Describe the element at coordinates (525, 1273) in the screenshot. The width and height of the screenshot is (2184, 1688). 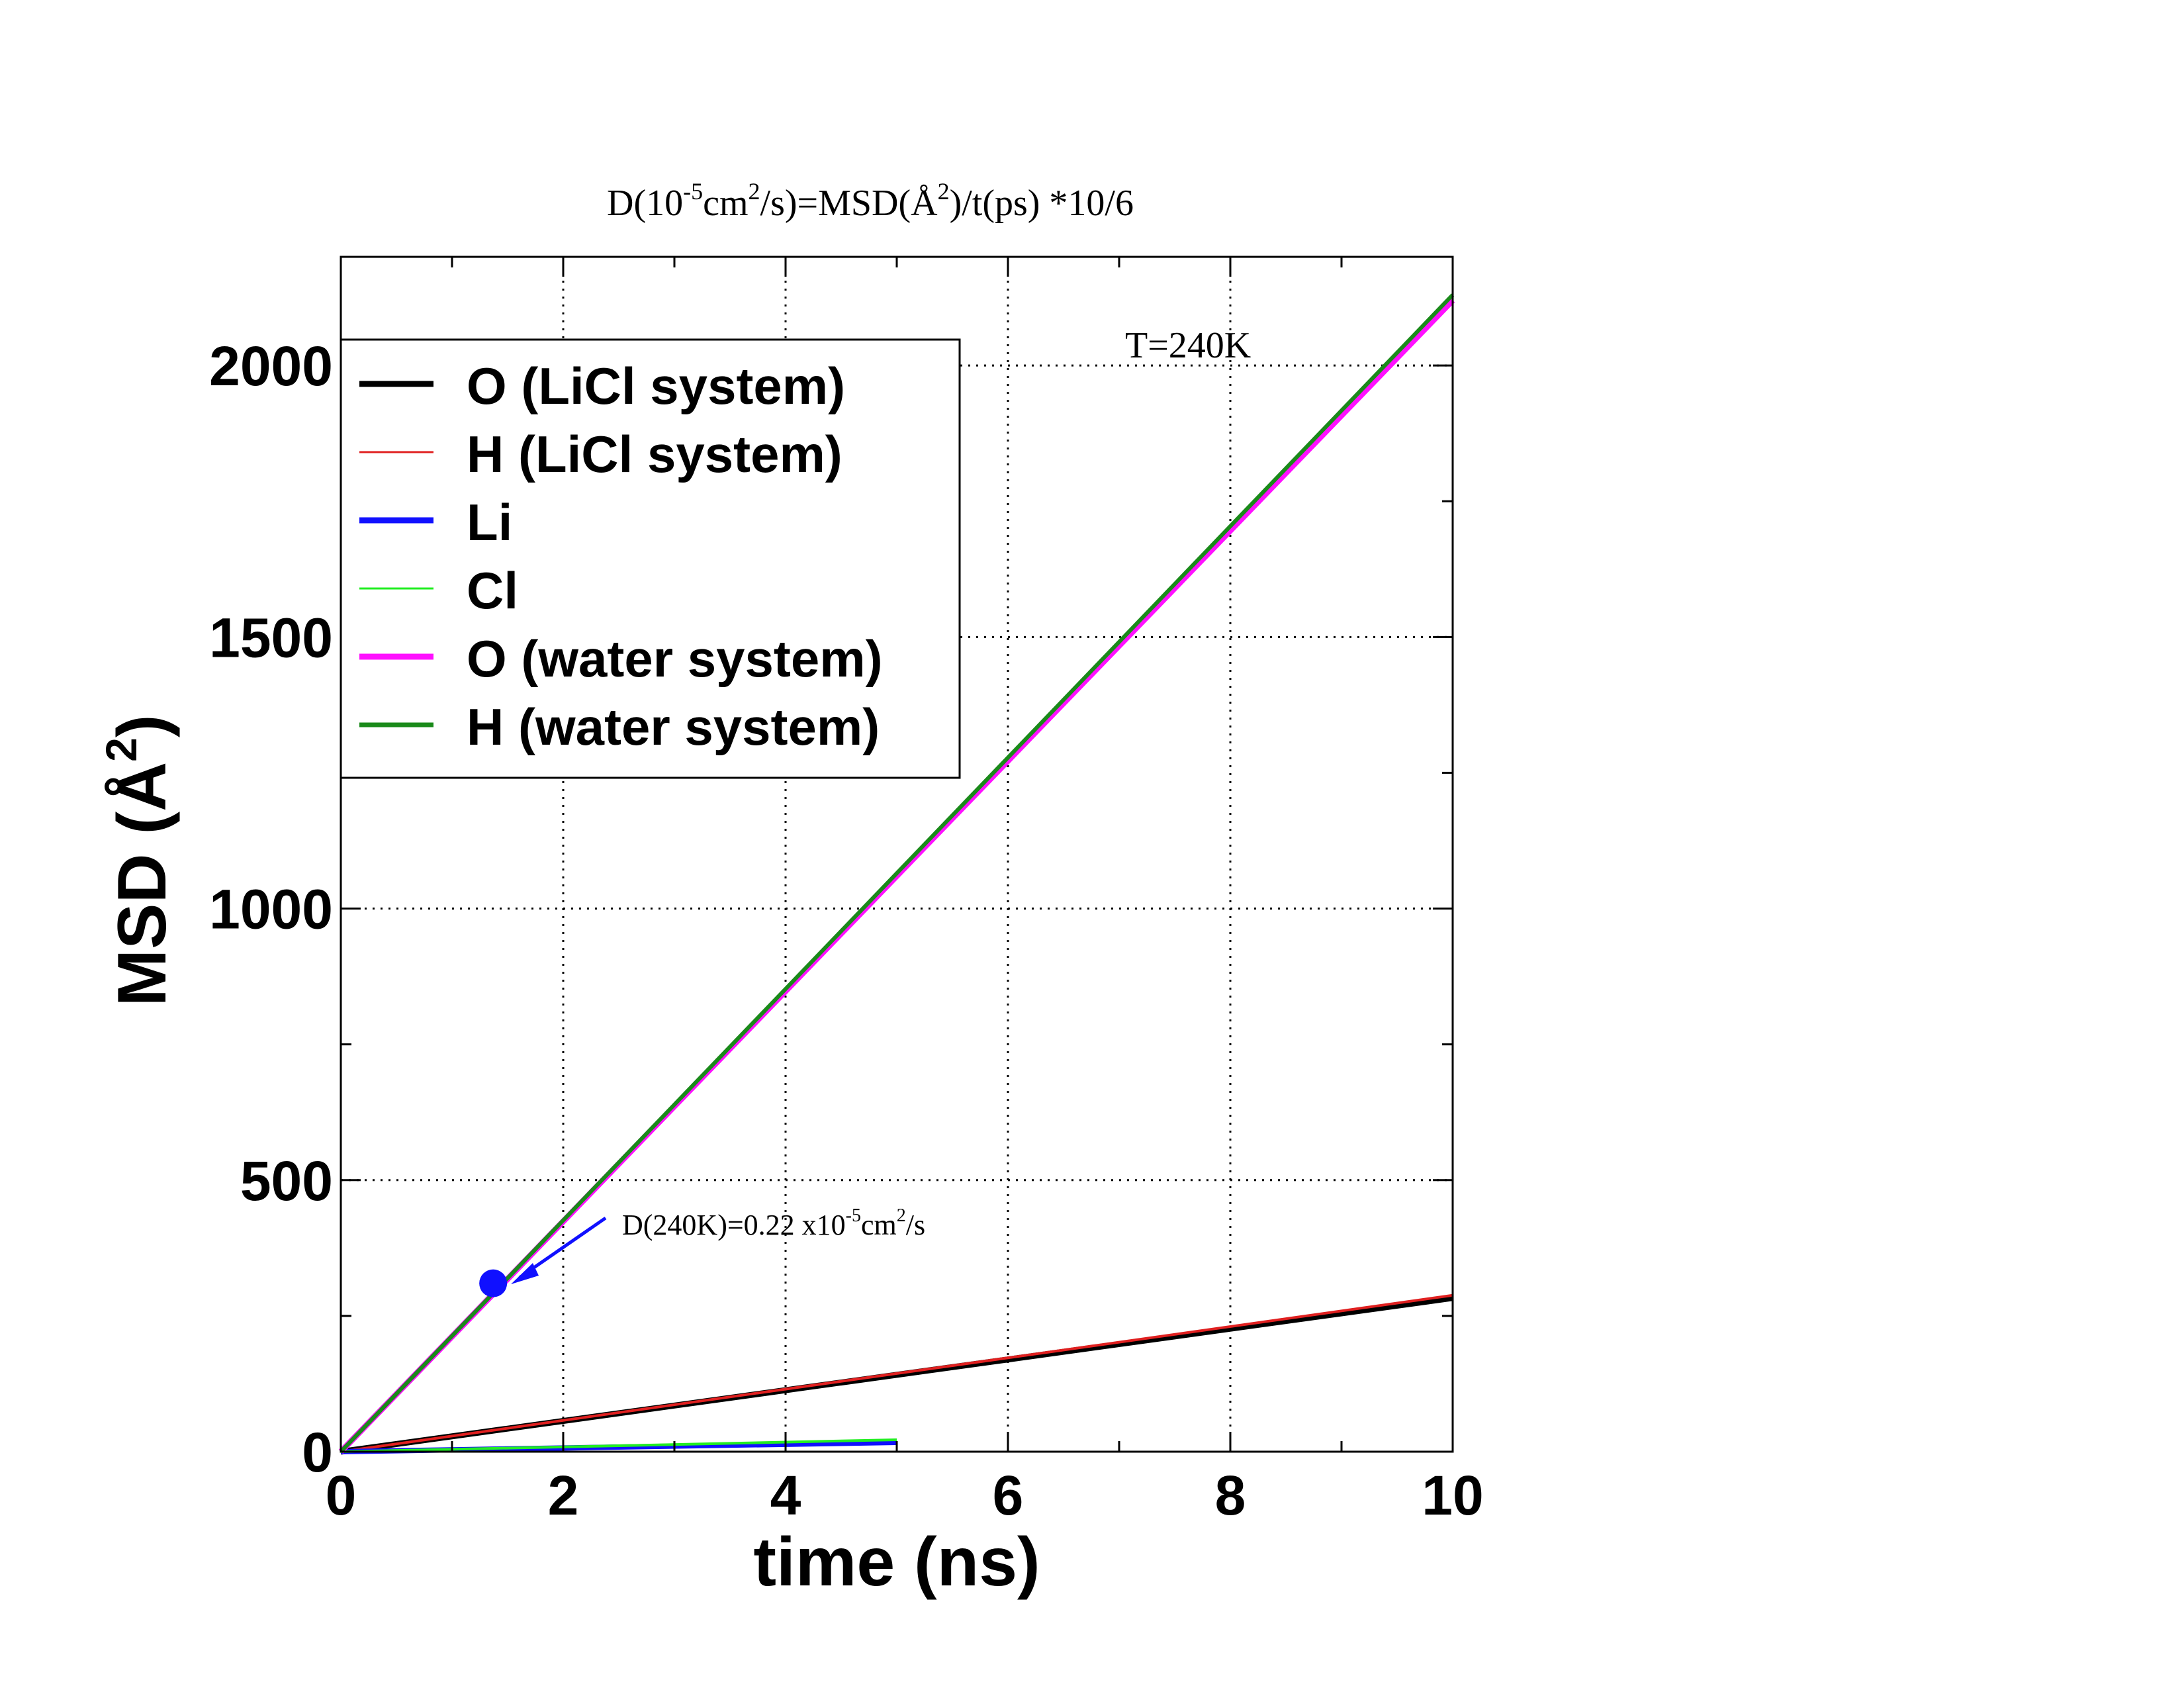
I see `annotation-arrow-head` at that location.